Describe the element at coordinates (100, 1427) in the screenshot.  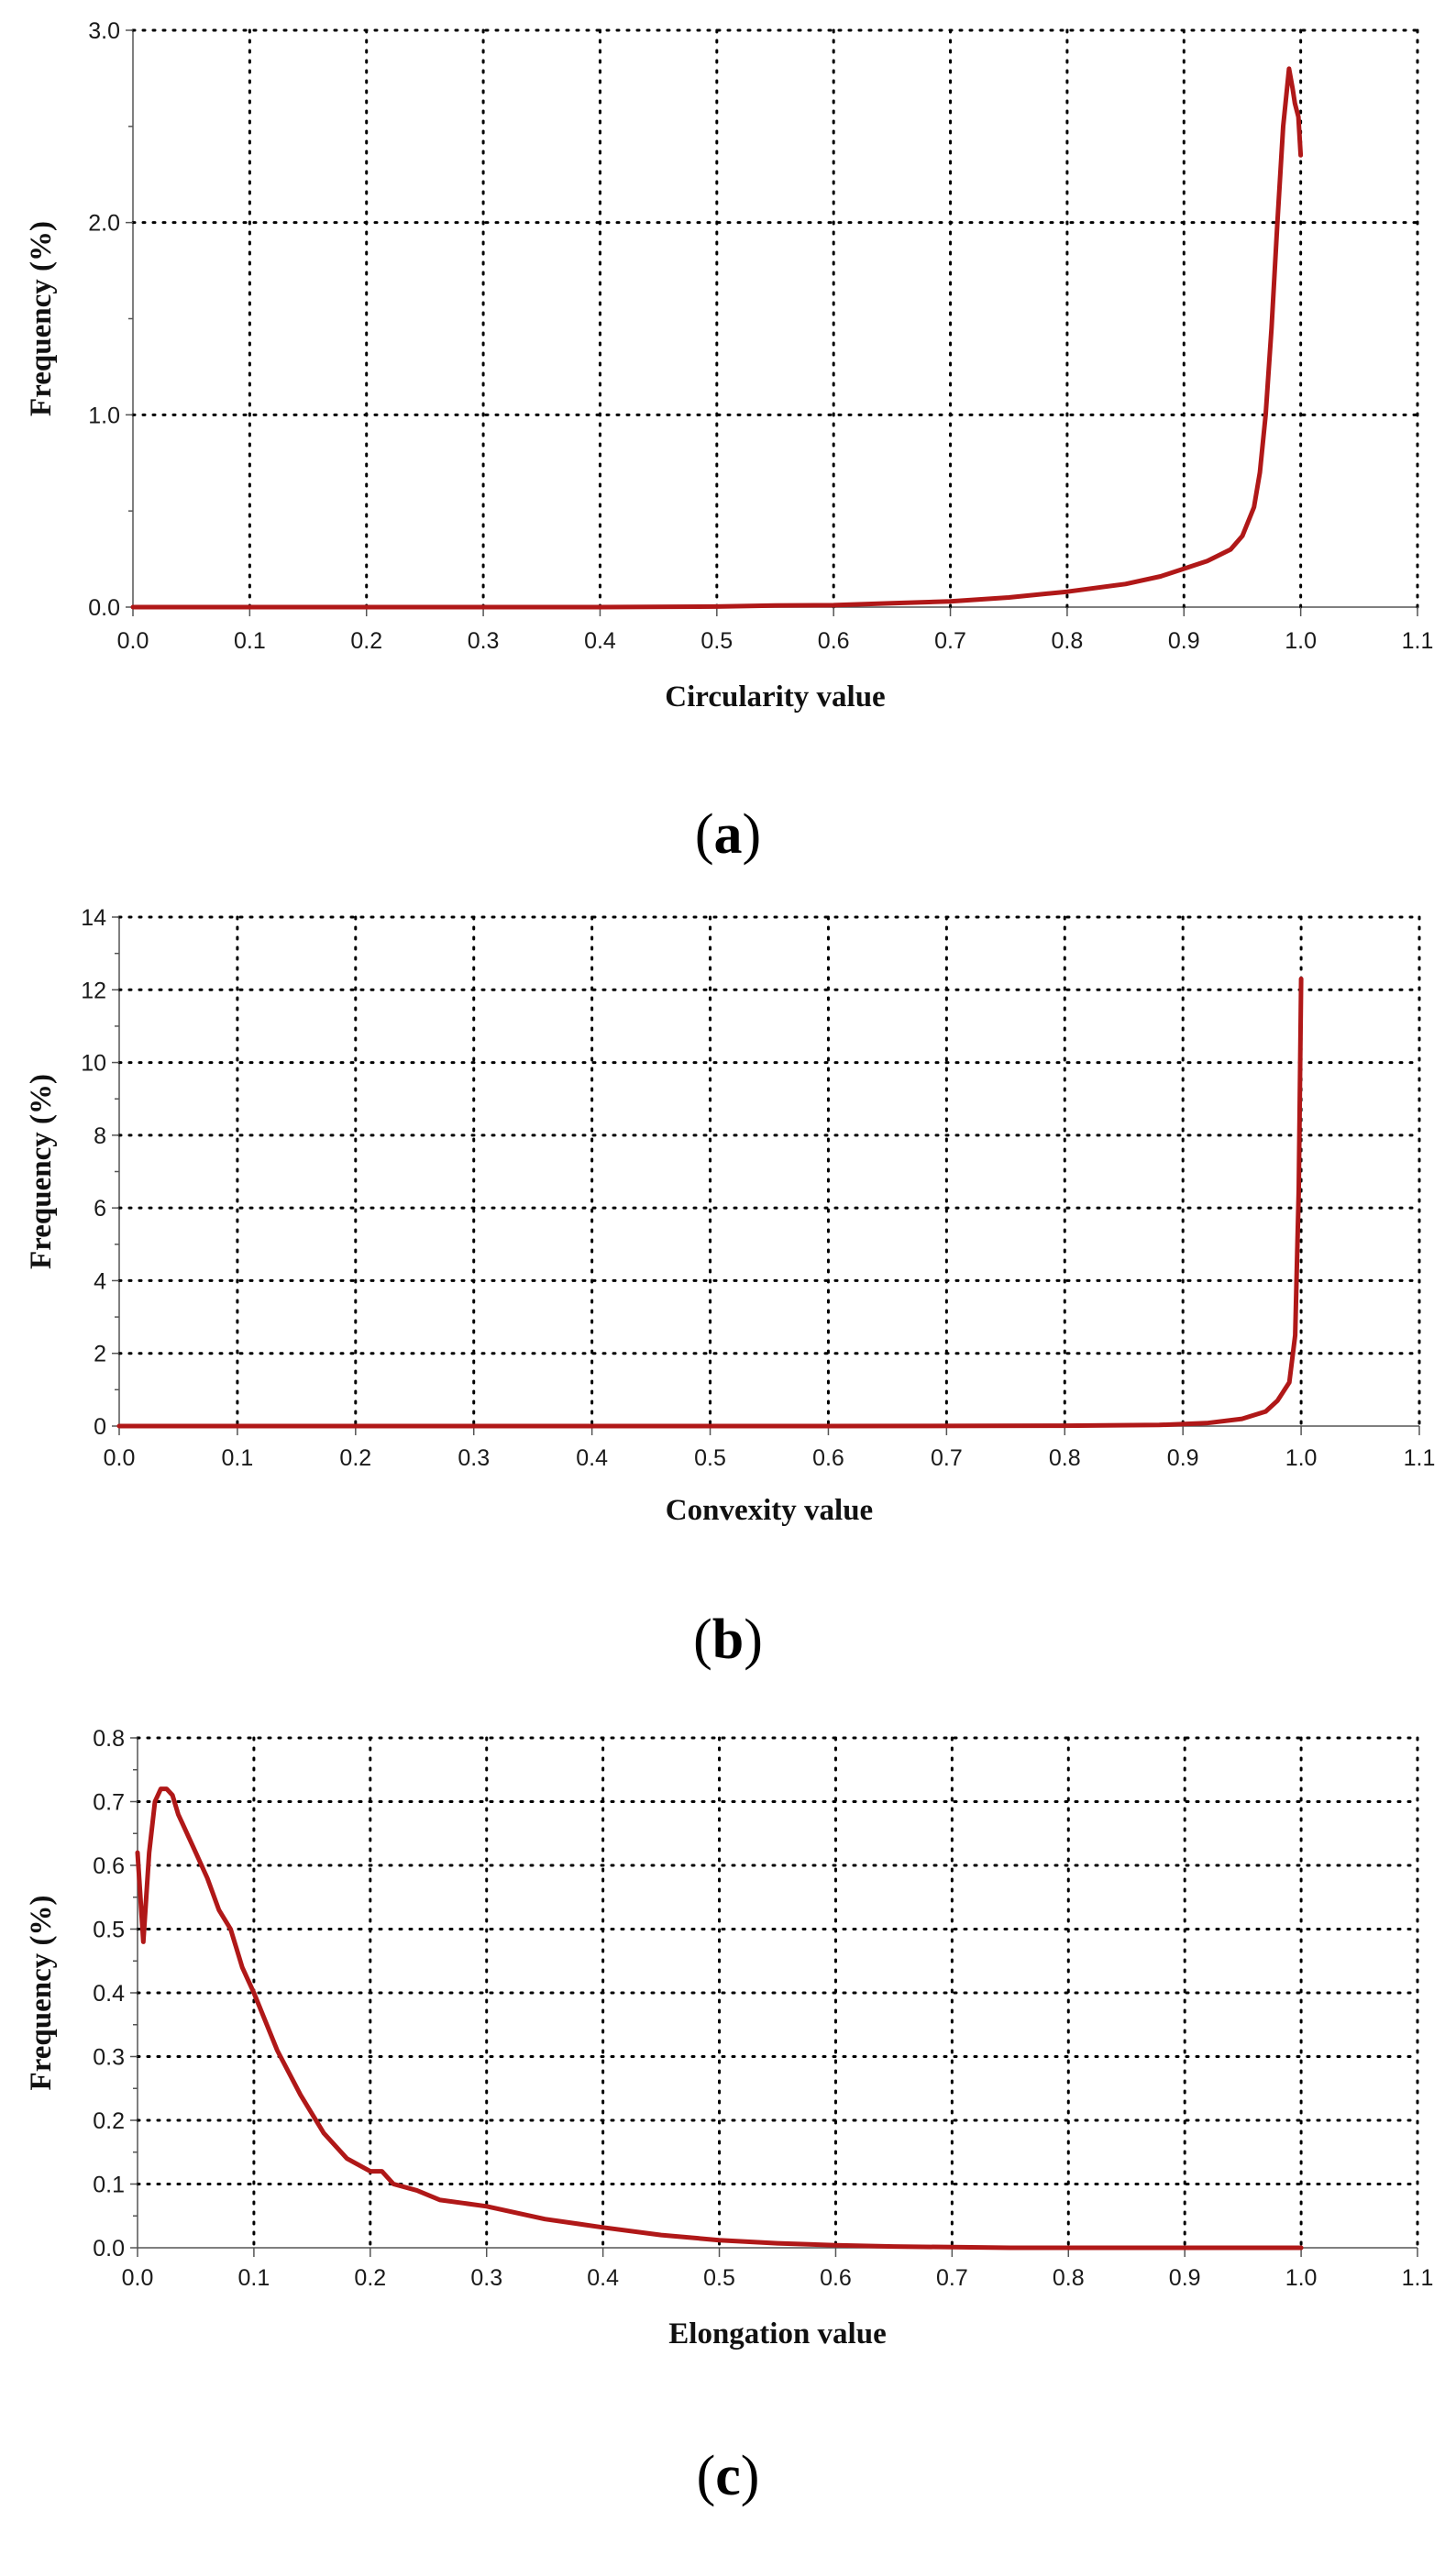
I see `y-tick-label: 0` at that location.